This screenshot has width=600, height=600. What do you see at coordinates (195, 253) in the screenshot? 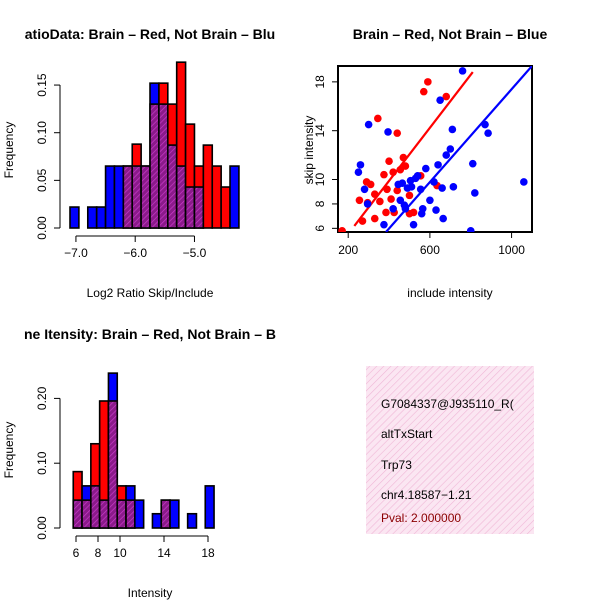
I see `ratio-histogram-x-tick-label: −5.0` at bounding box center [195, 253].